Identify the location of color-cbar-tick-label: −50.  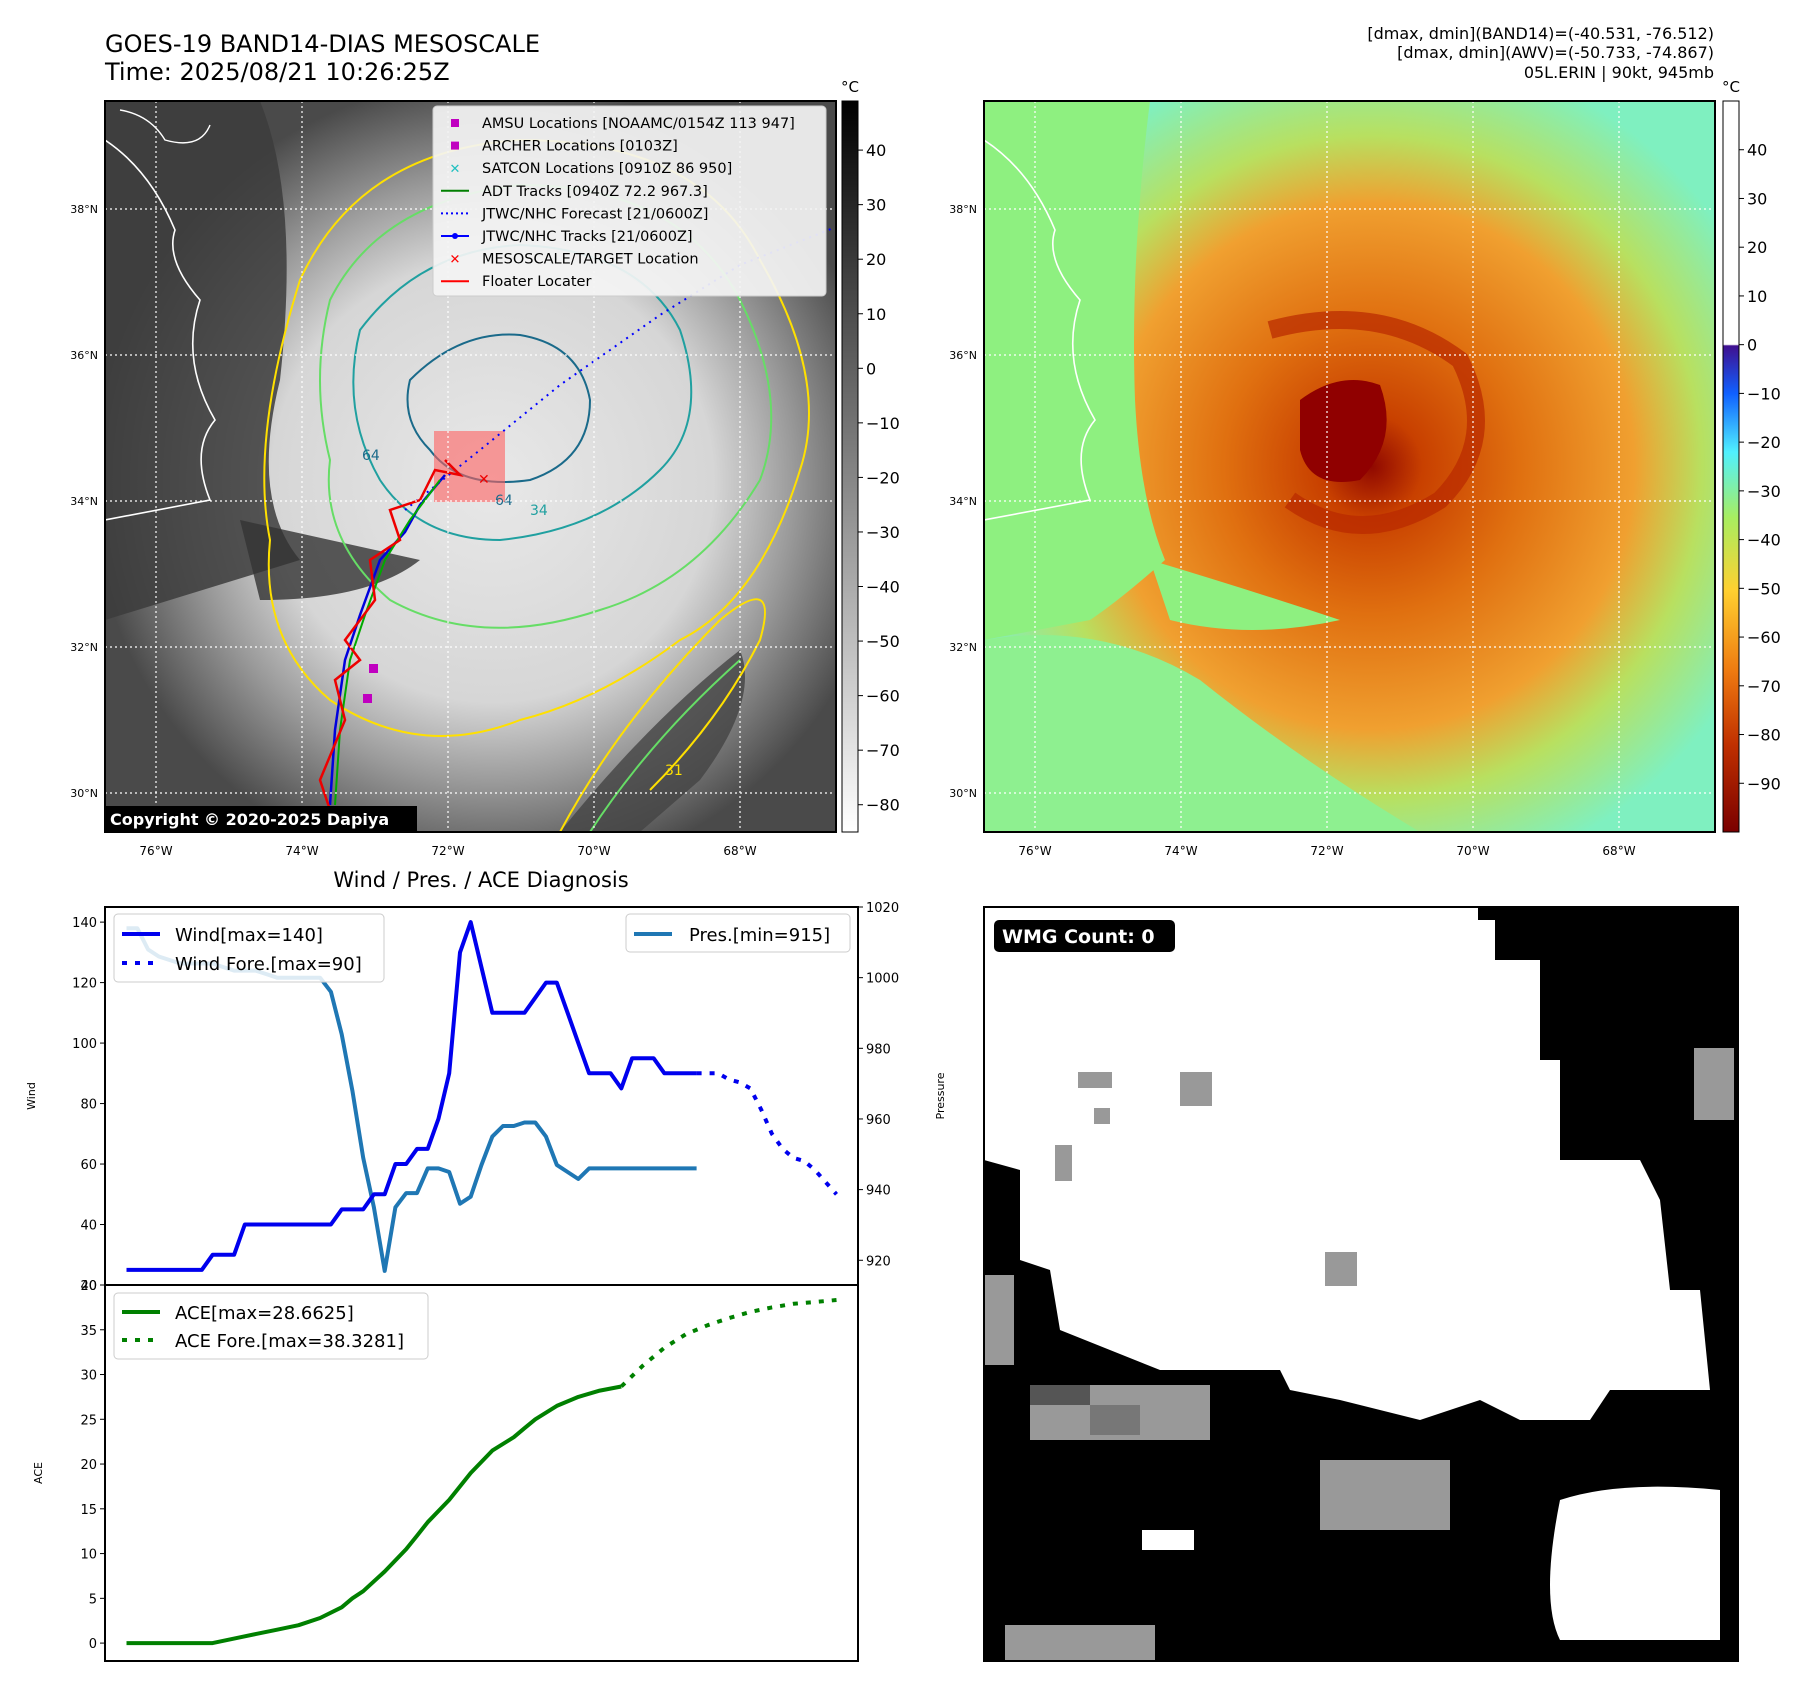
(1764, 588).